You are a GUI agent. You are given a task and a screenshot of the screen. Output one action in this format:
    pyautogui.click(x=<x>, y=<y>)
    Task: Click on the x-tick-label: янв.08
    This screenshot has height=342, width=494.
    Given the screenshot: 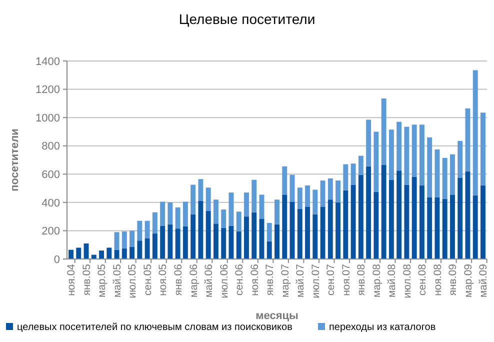 What is the action you would take?
    pyautogui.click(x=362, y=280)
    